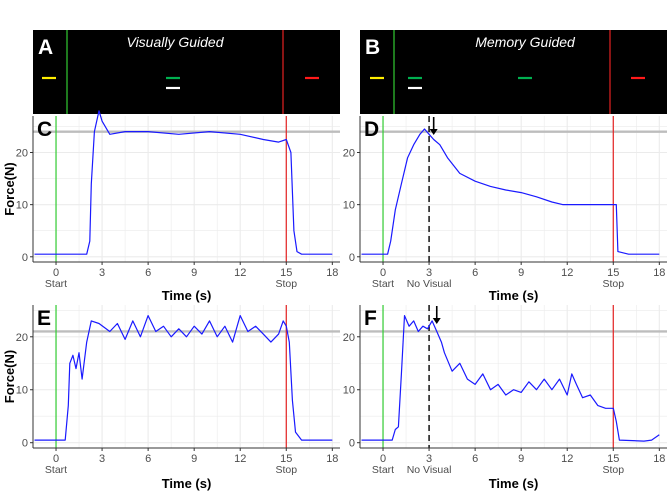 This screenshot has height=492, width=669. Describe the element at coordinates (372, 47) in the screenshot. I see `panel-letter: B` at that location.